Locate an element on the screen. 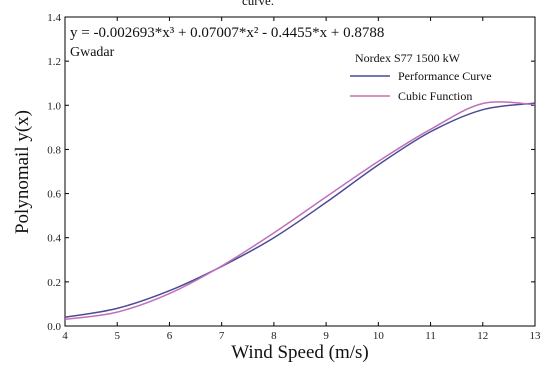  y-tick-label: 0.2 is located at coordinates (54, 283).